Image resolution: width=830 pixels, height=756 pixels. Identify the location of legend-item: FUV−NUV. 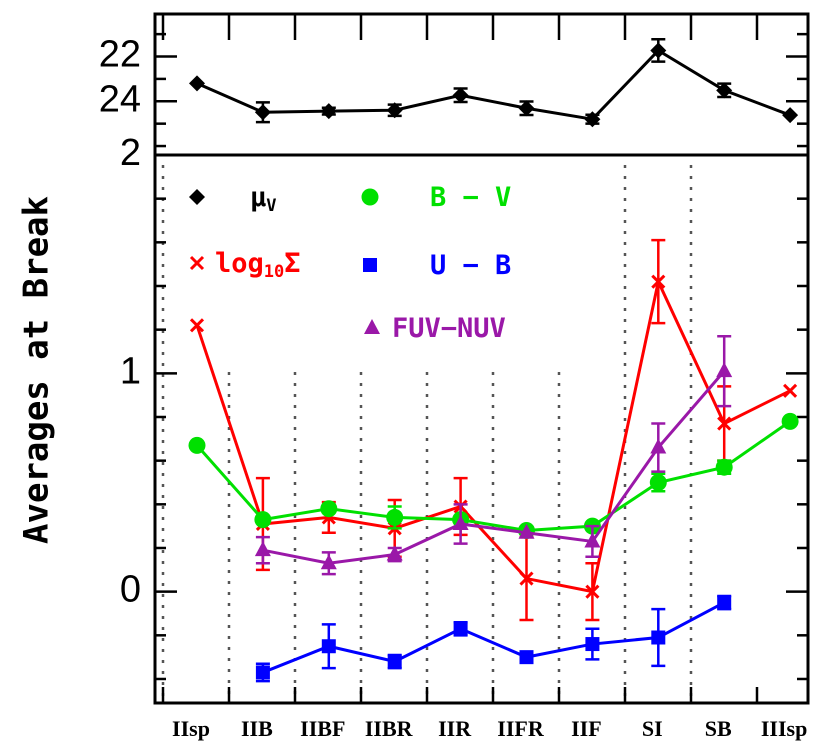
(435, 328).